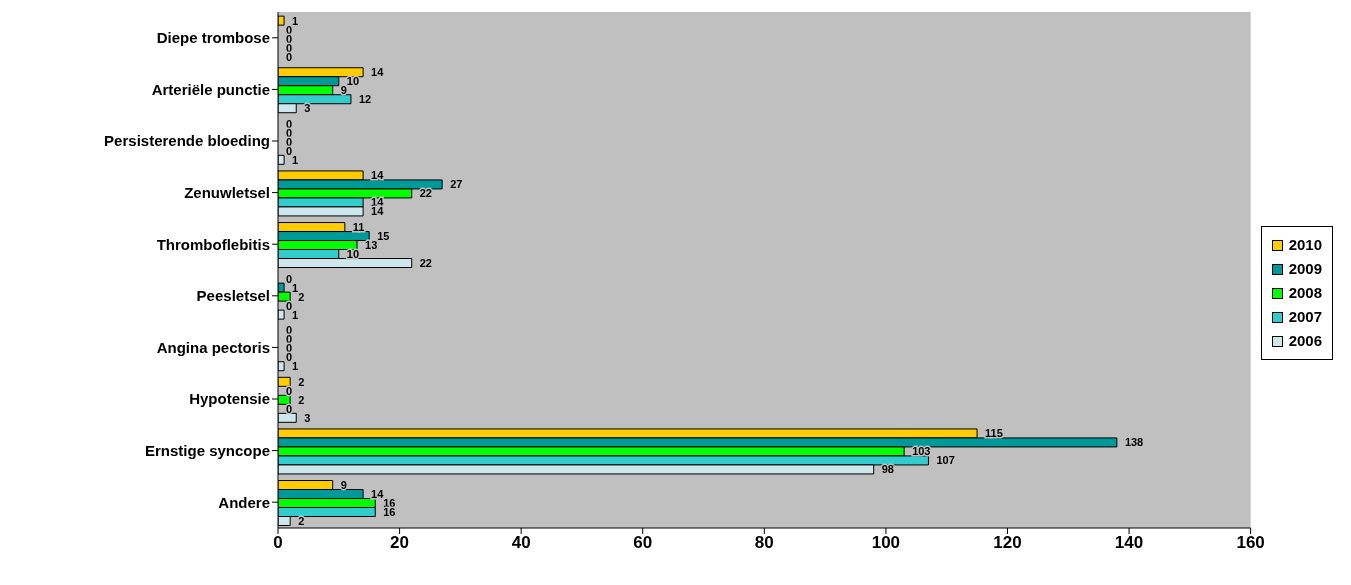 Image resolution: width=1351 pixels, height=585 pixels. I want to click on x-tick-label: 120, so click(1007, 543).